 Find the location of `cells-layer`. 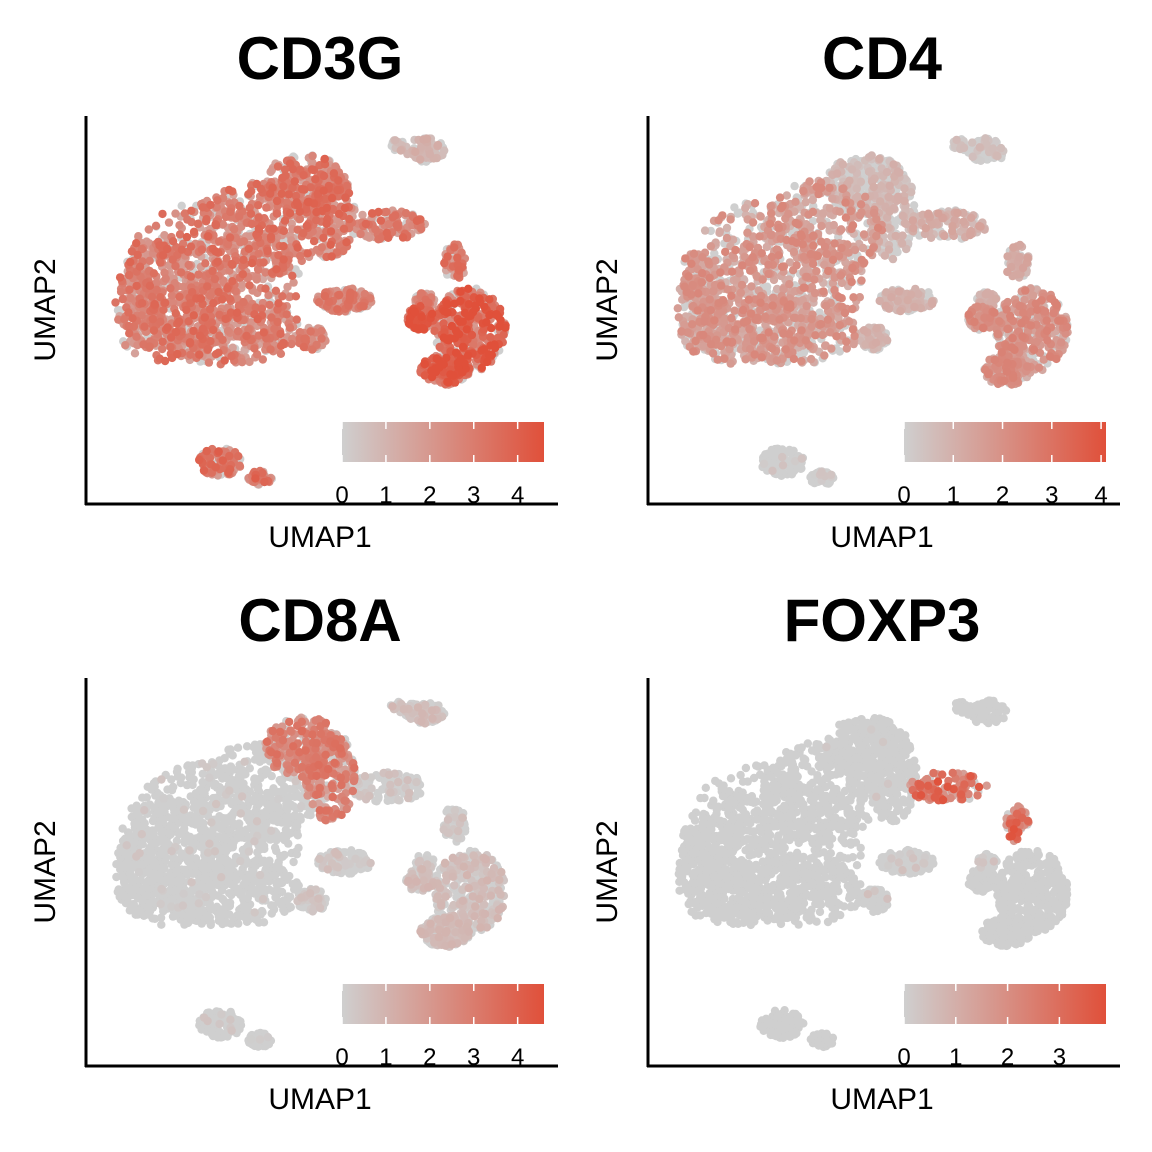

cells-layer is located at coordinates (872, 311).